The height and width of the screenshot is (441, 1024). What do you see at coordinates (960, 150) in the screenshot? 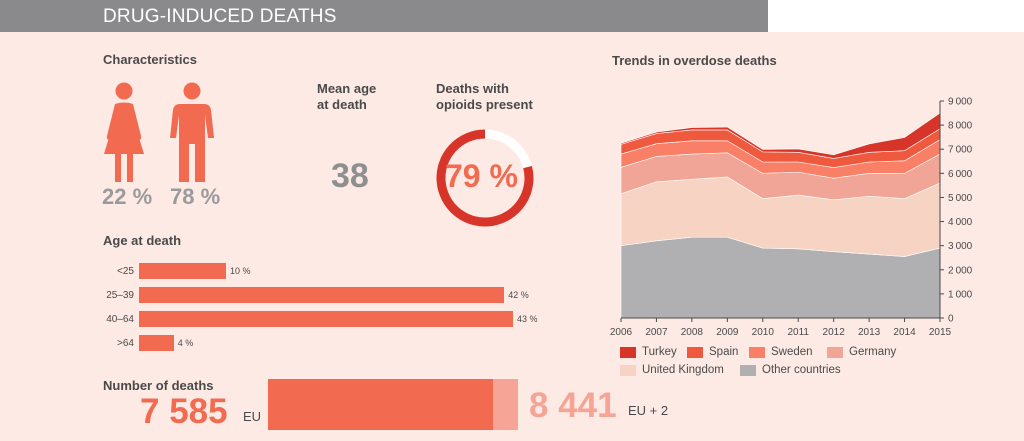
I see `y-tick-label: 7 000` at bounding box center [960, 150].